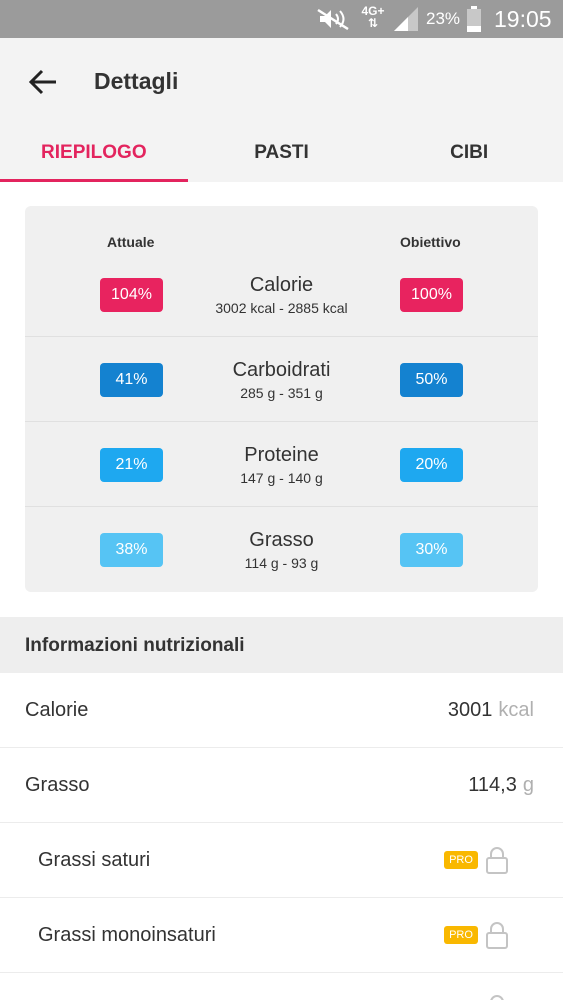  Describe the element at coordinates (281, 785) in the screenshot. I see `nutrient-row-grasso: Grasso 114,3 g` at that location.